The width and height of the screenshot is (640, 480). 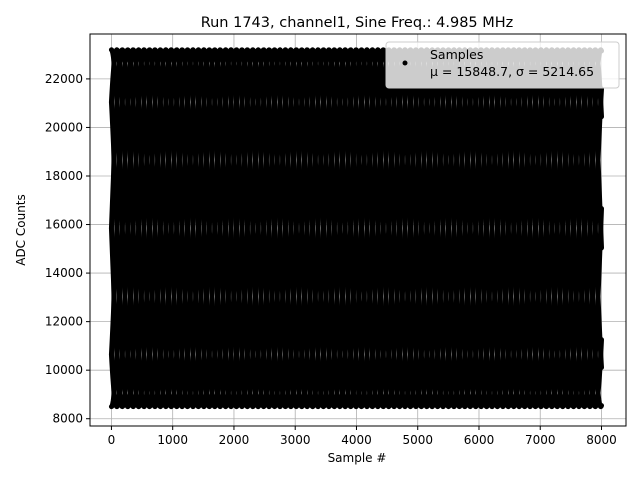 I want to click on legend: Samples μ = 15848.7, σ = 5214.65, so click(x=502, y=65).